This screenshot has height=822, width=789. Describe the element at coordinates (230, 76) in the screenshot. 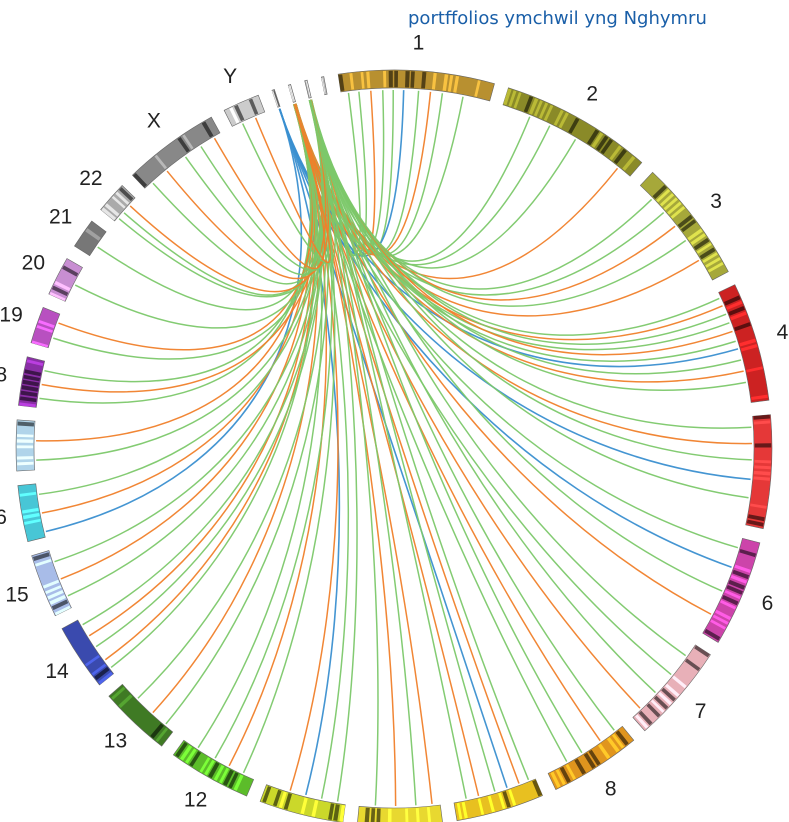

I see `chromosome-label-Y: Y` at that location.